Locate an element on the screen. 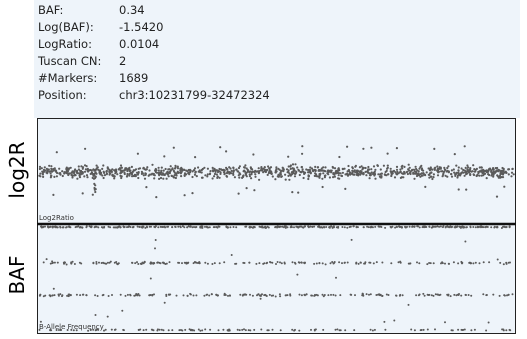  info-label: Position: is located at coordinates (62, 95).